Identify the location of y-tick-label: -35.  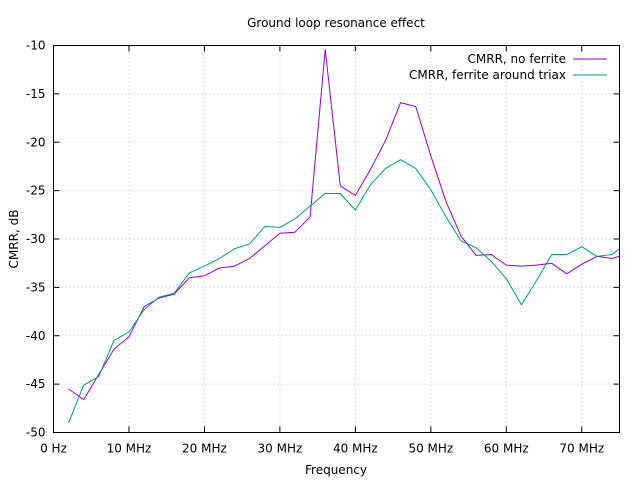
(36, 287).